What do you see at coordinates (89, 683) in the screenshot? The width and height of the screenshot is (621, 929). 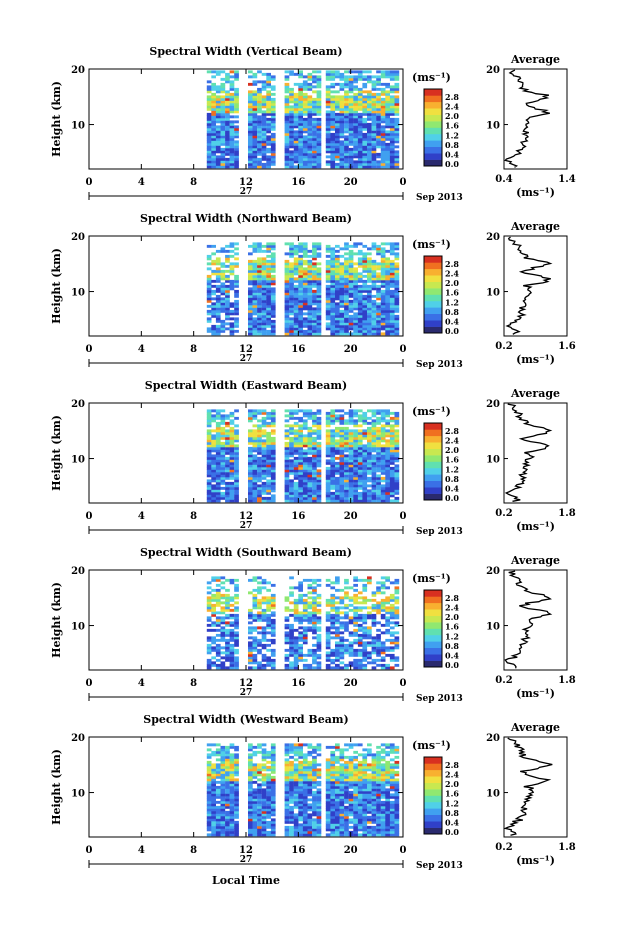 I see `x-tick-label: 0` at bounding box center [89, 683].